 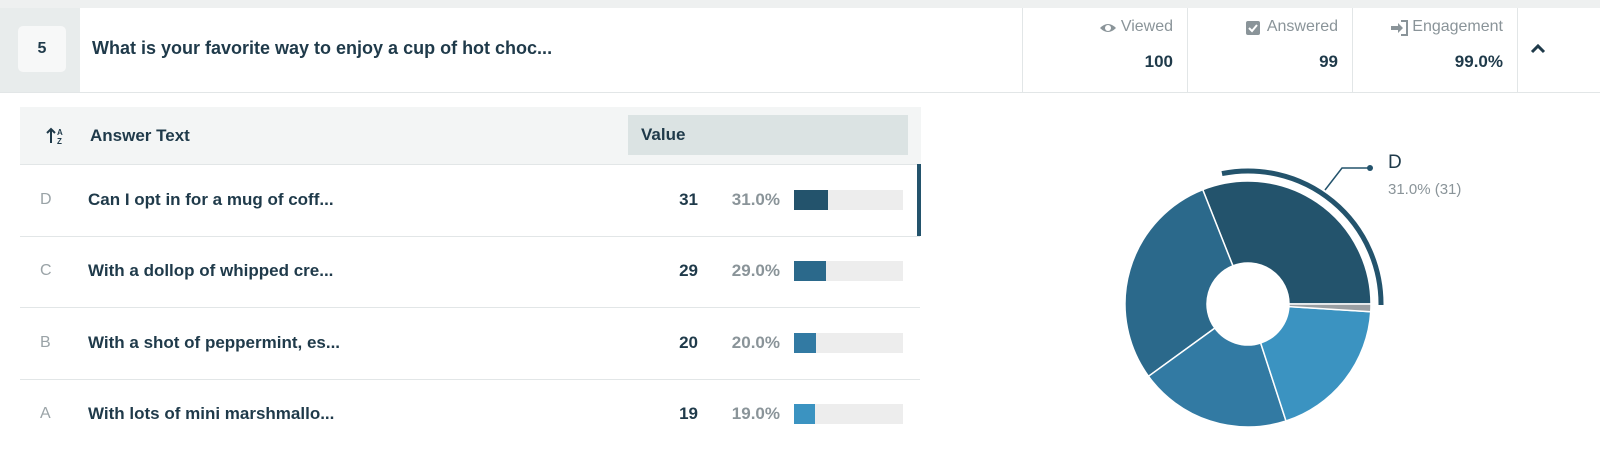 What do you see at coordinates (1370, 168) in the screenshot?
I see `callout-dot` at bounding box center [1370, 168].